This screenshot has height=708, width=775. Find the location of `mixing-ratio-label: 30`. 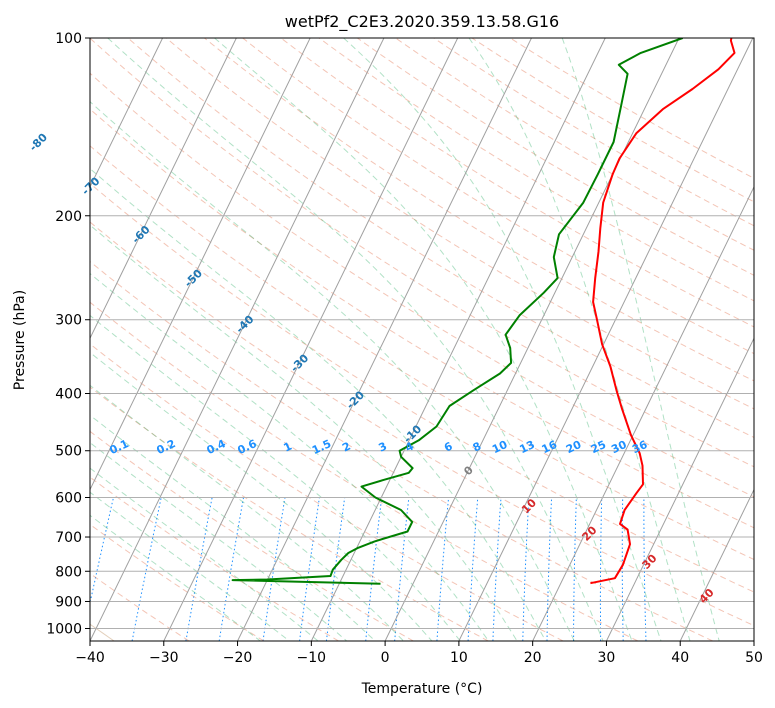

mixing-ratio-label: 30 is located at coordinates (619, 447).